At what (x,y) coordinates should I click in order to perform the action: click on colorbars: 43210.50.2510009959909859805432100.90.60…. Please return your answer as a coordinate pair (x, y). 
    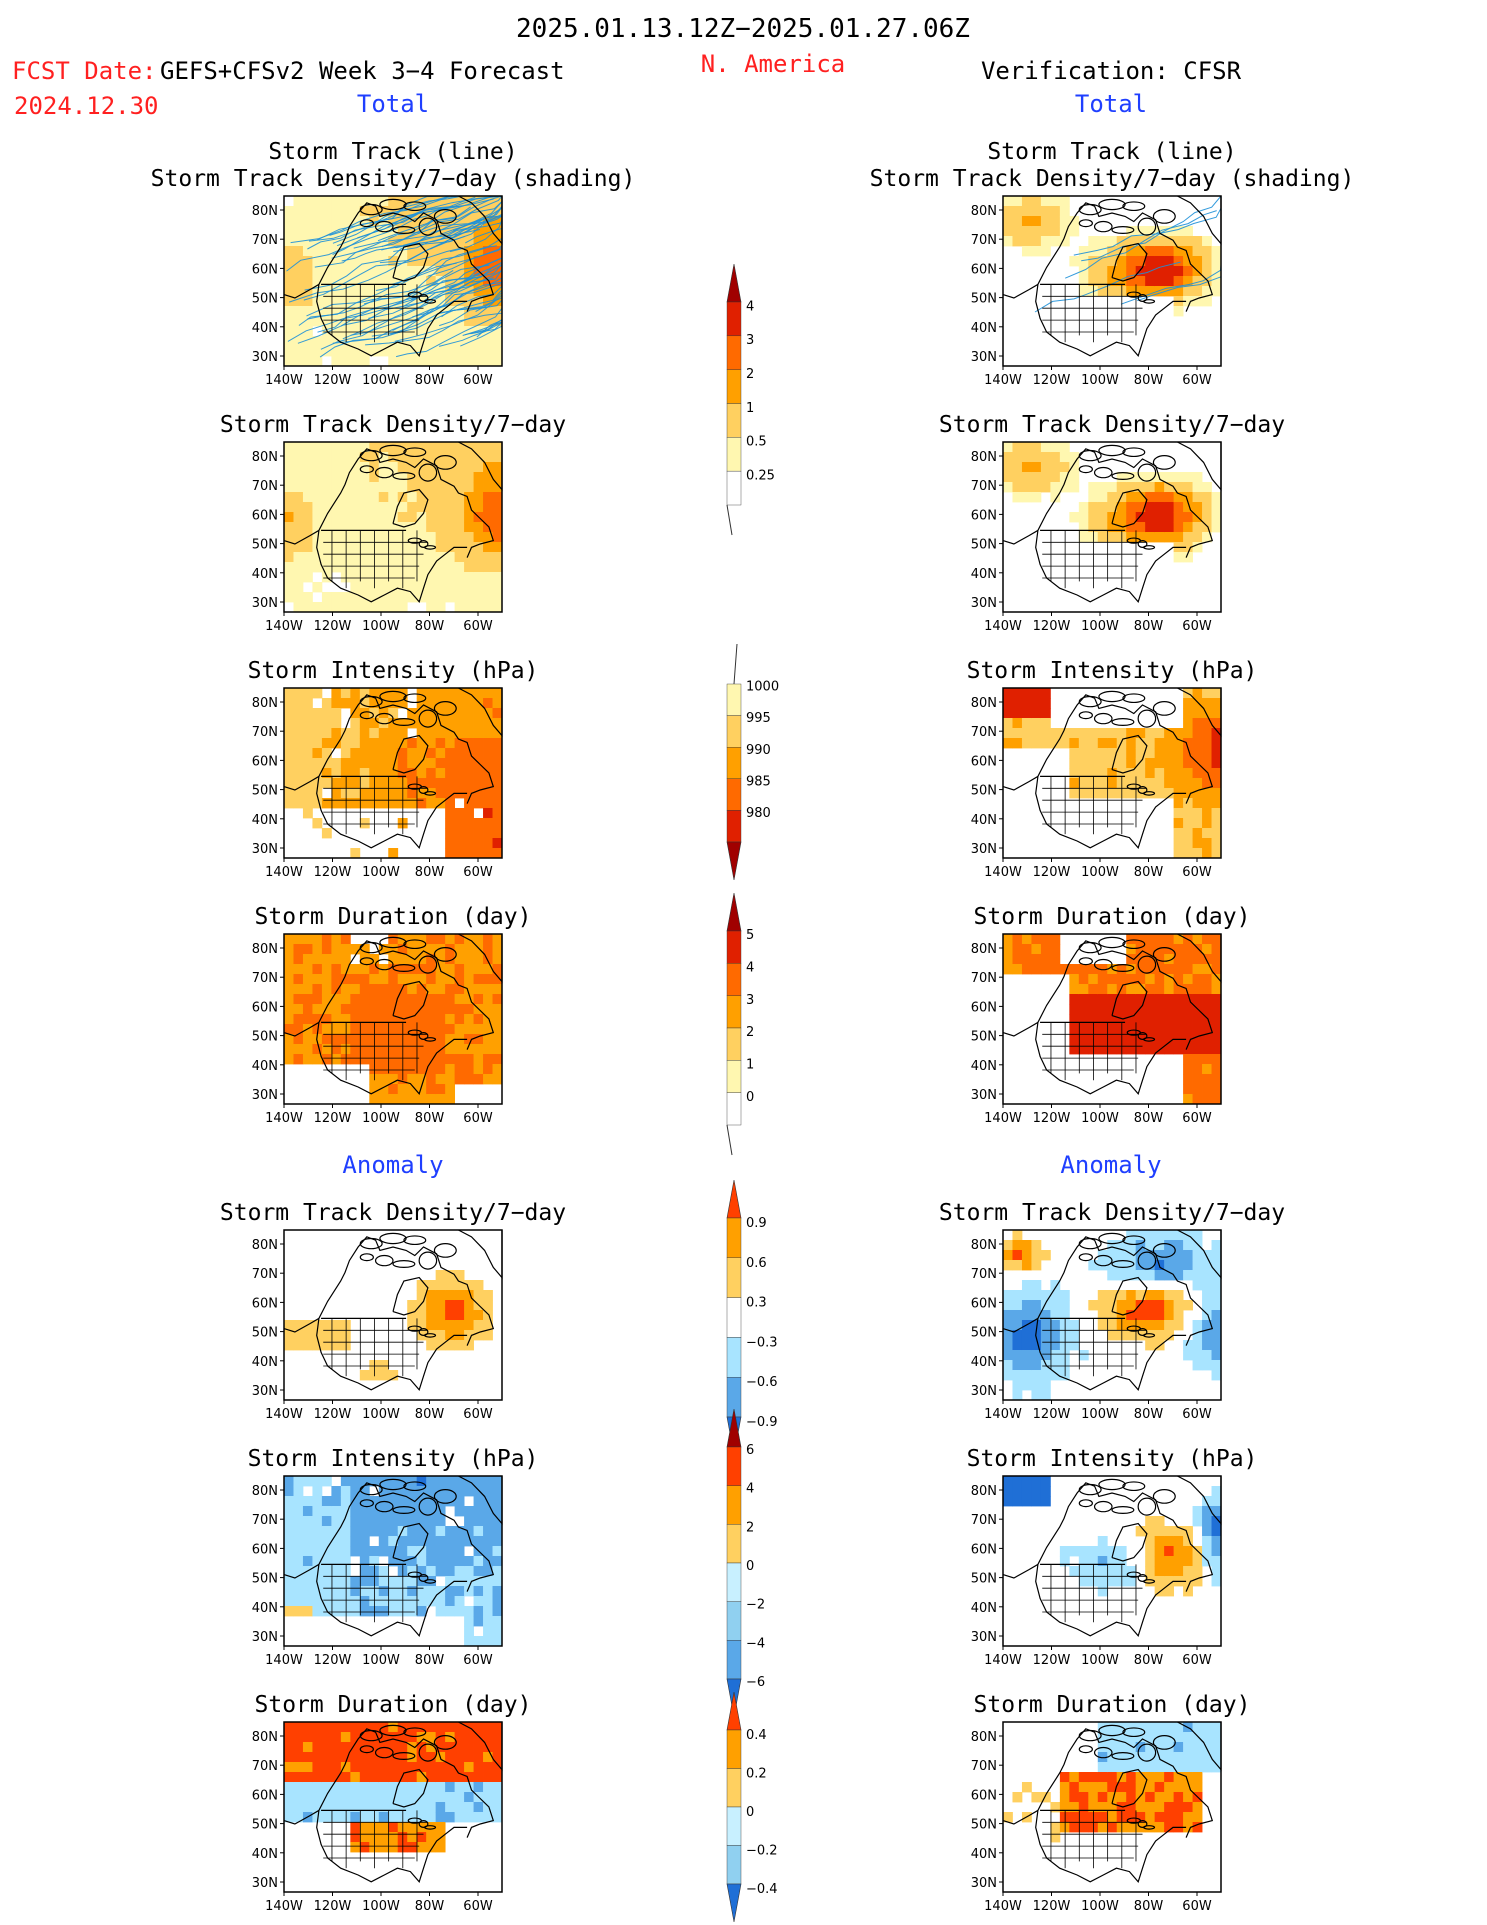
    Looking at the image, I should click on (752, 1093).